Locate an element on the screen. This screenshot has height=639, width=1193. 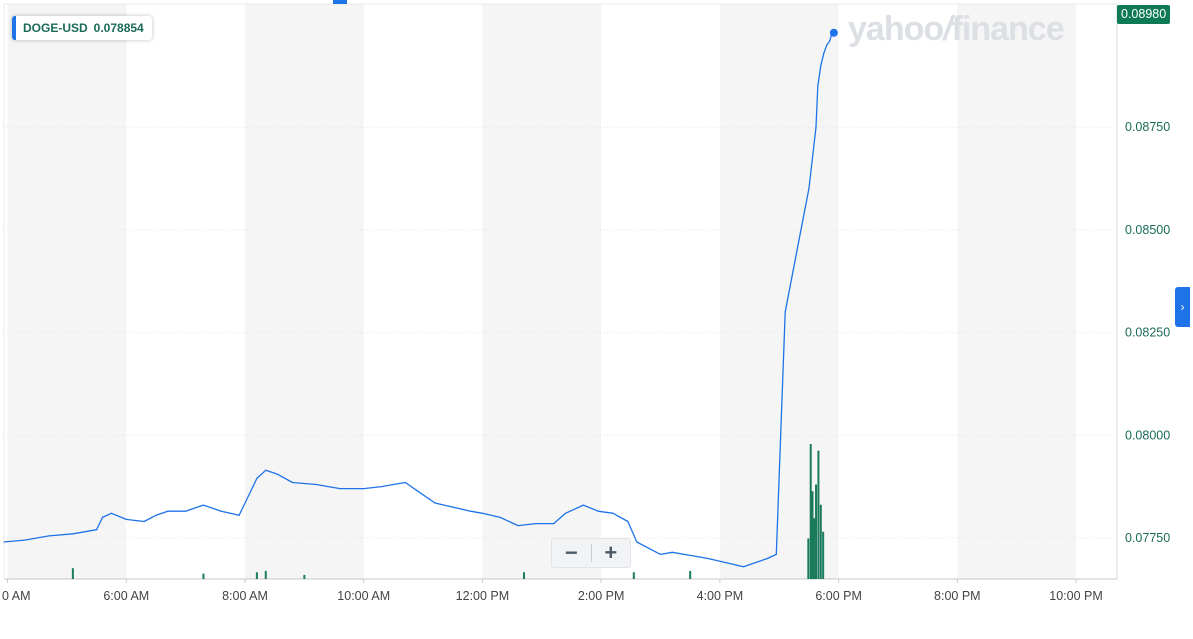
x-tick-label: 8:00 AM is located at coordinates (245, 596).